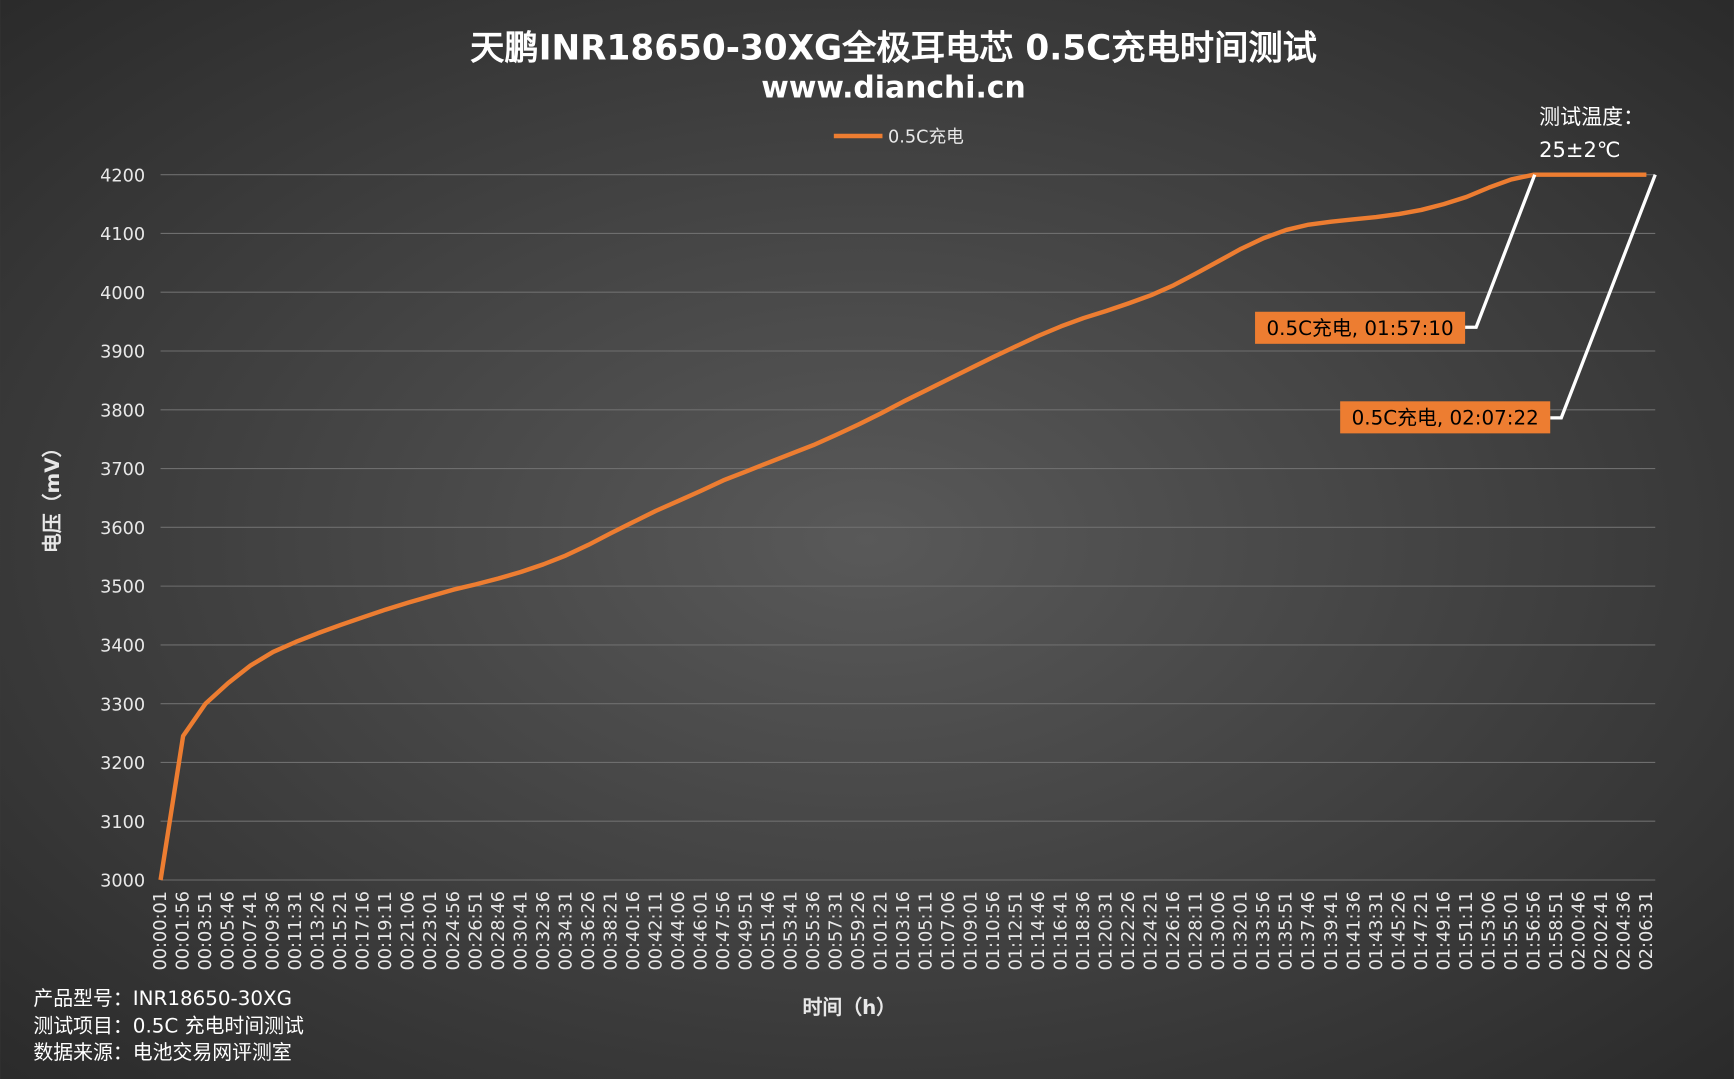  Describe the element at coordinates (656, 930) in the screenshot. I see `x-tick-label: 00:42:11` at that location.